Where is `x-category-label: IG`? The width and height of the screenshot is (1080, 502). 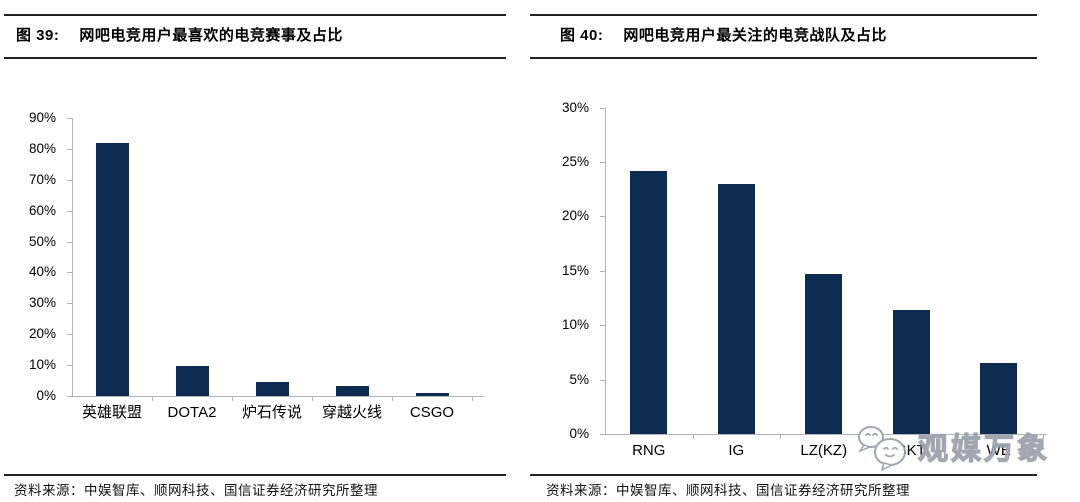
x-category-label: IG is located at coordinates (736, 450).